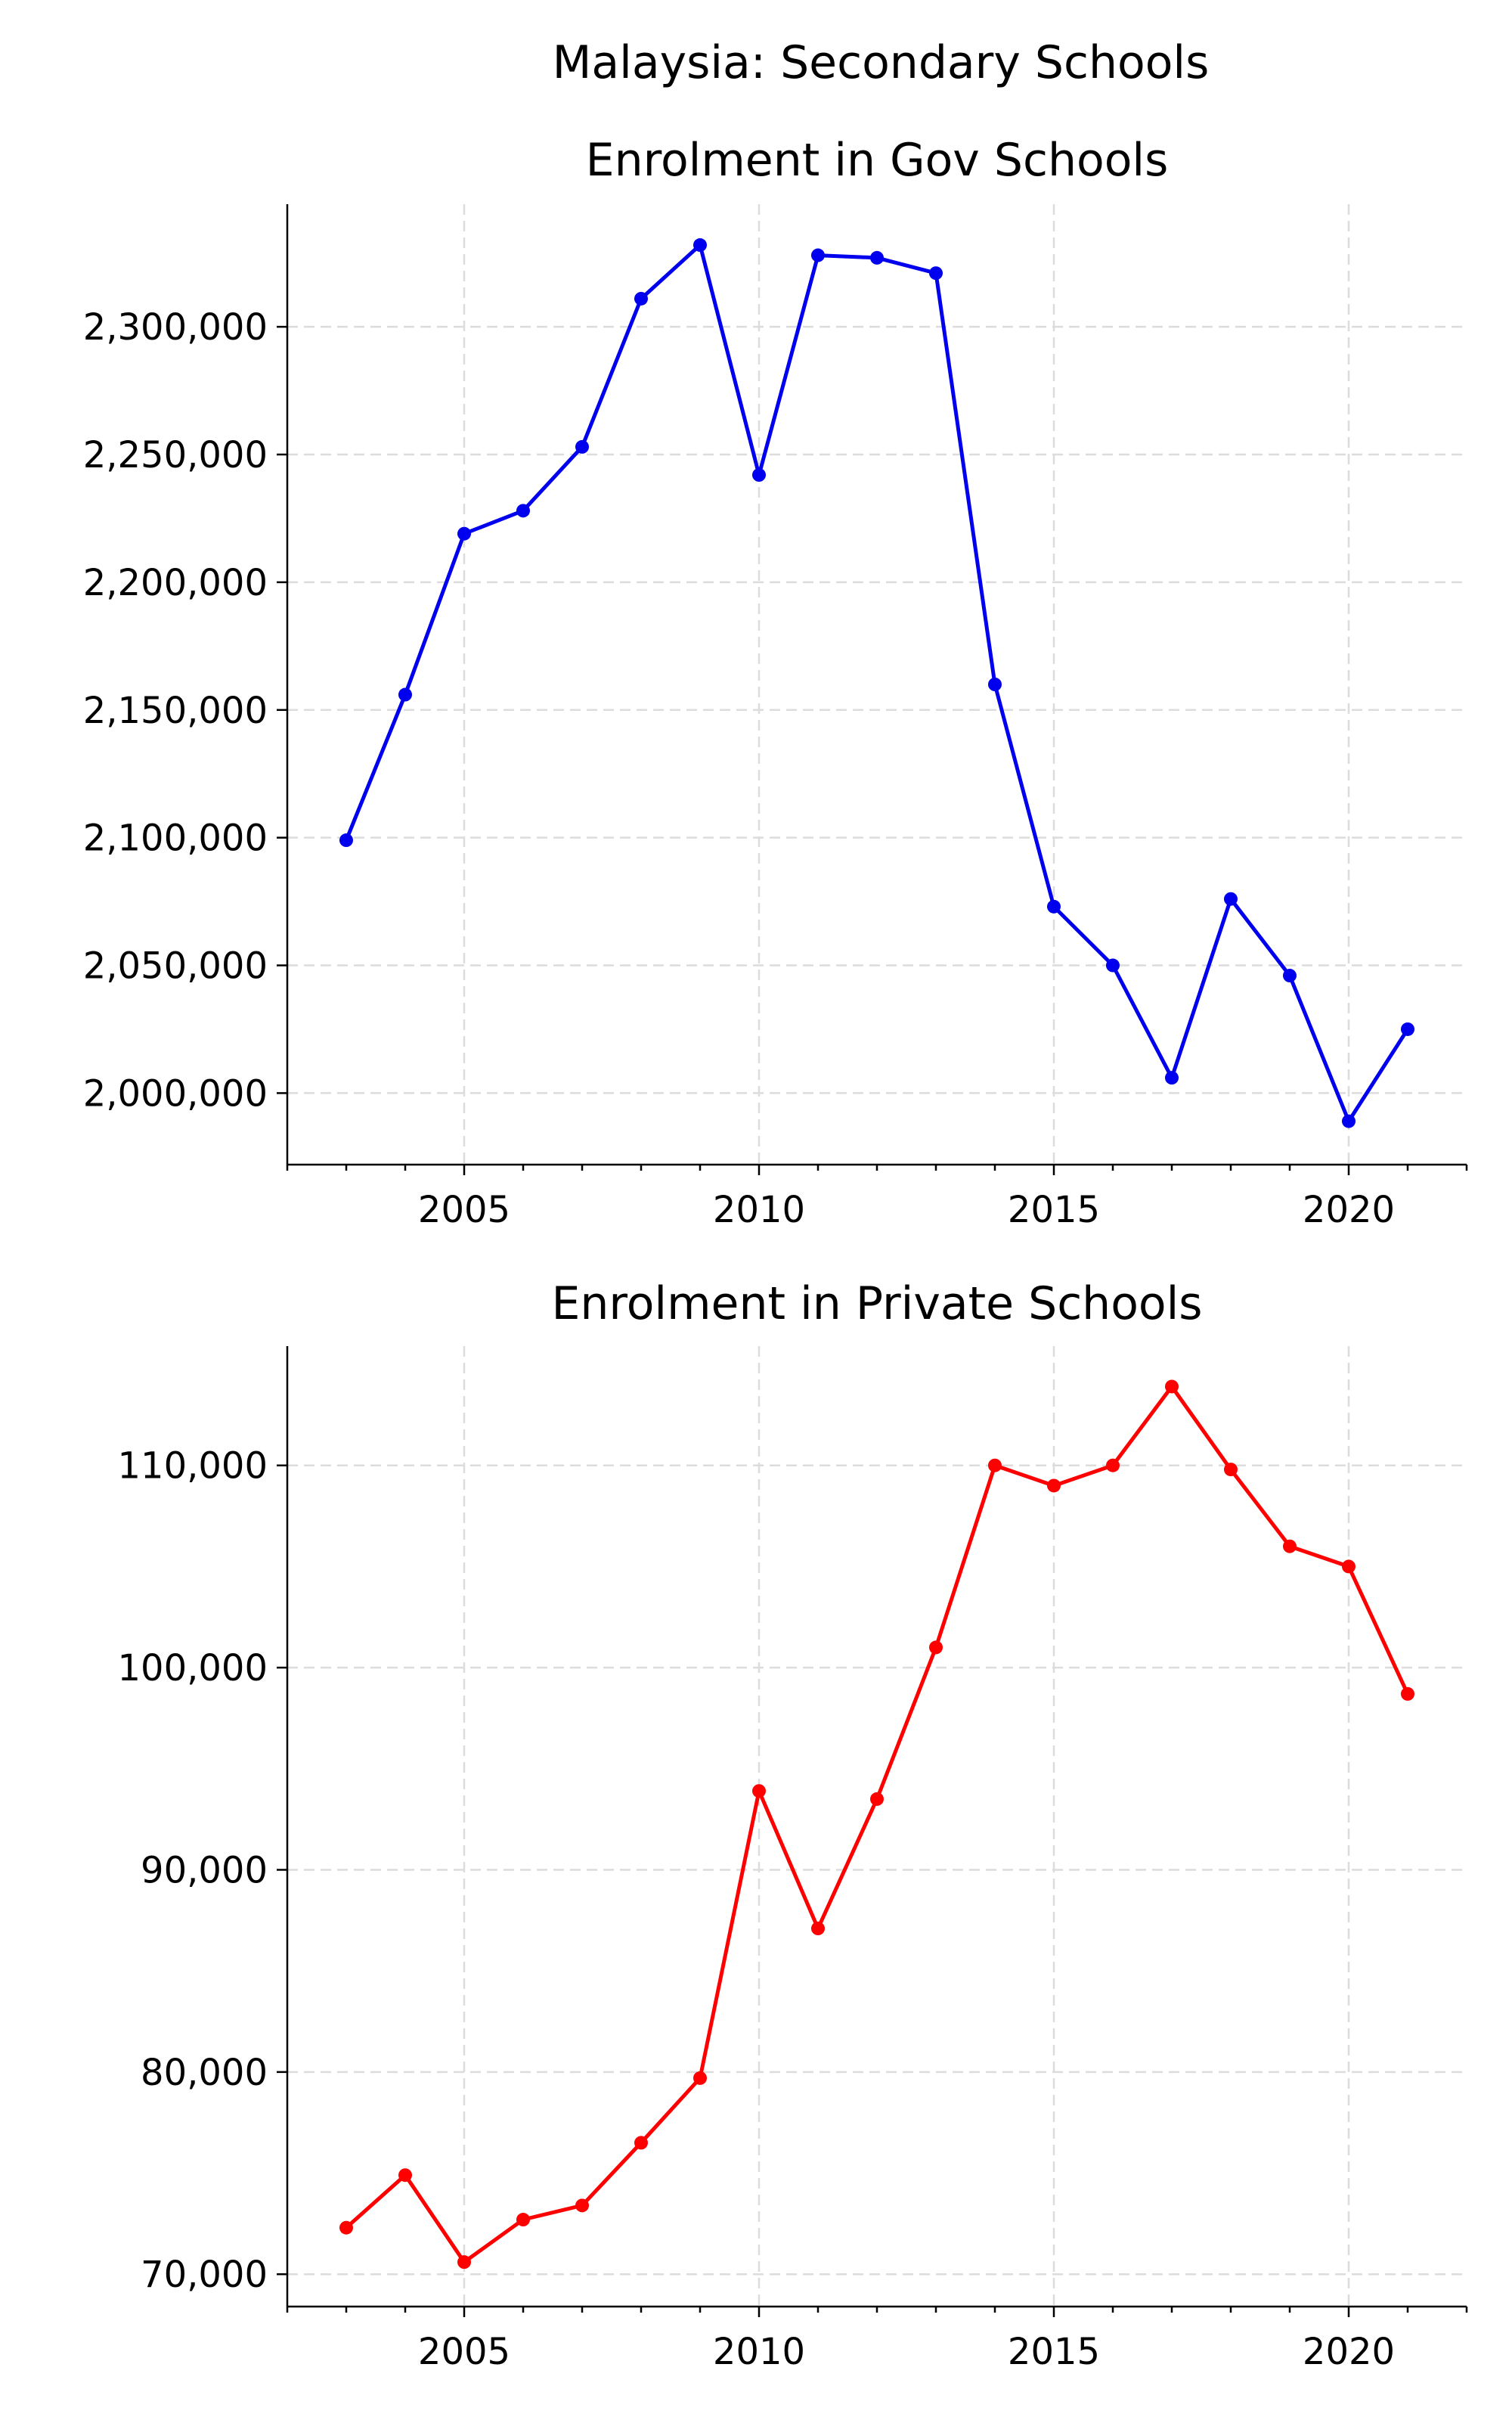 This screenshot has height=2420, width=1512. I want to click on y-tick-label: 2,100,000, so click(175, 839).